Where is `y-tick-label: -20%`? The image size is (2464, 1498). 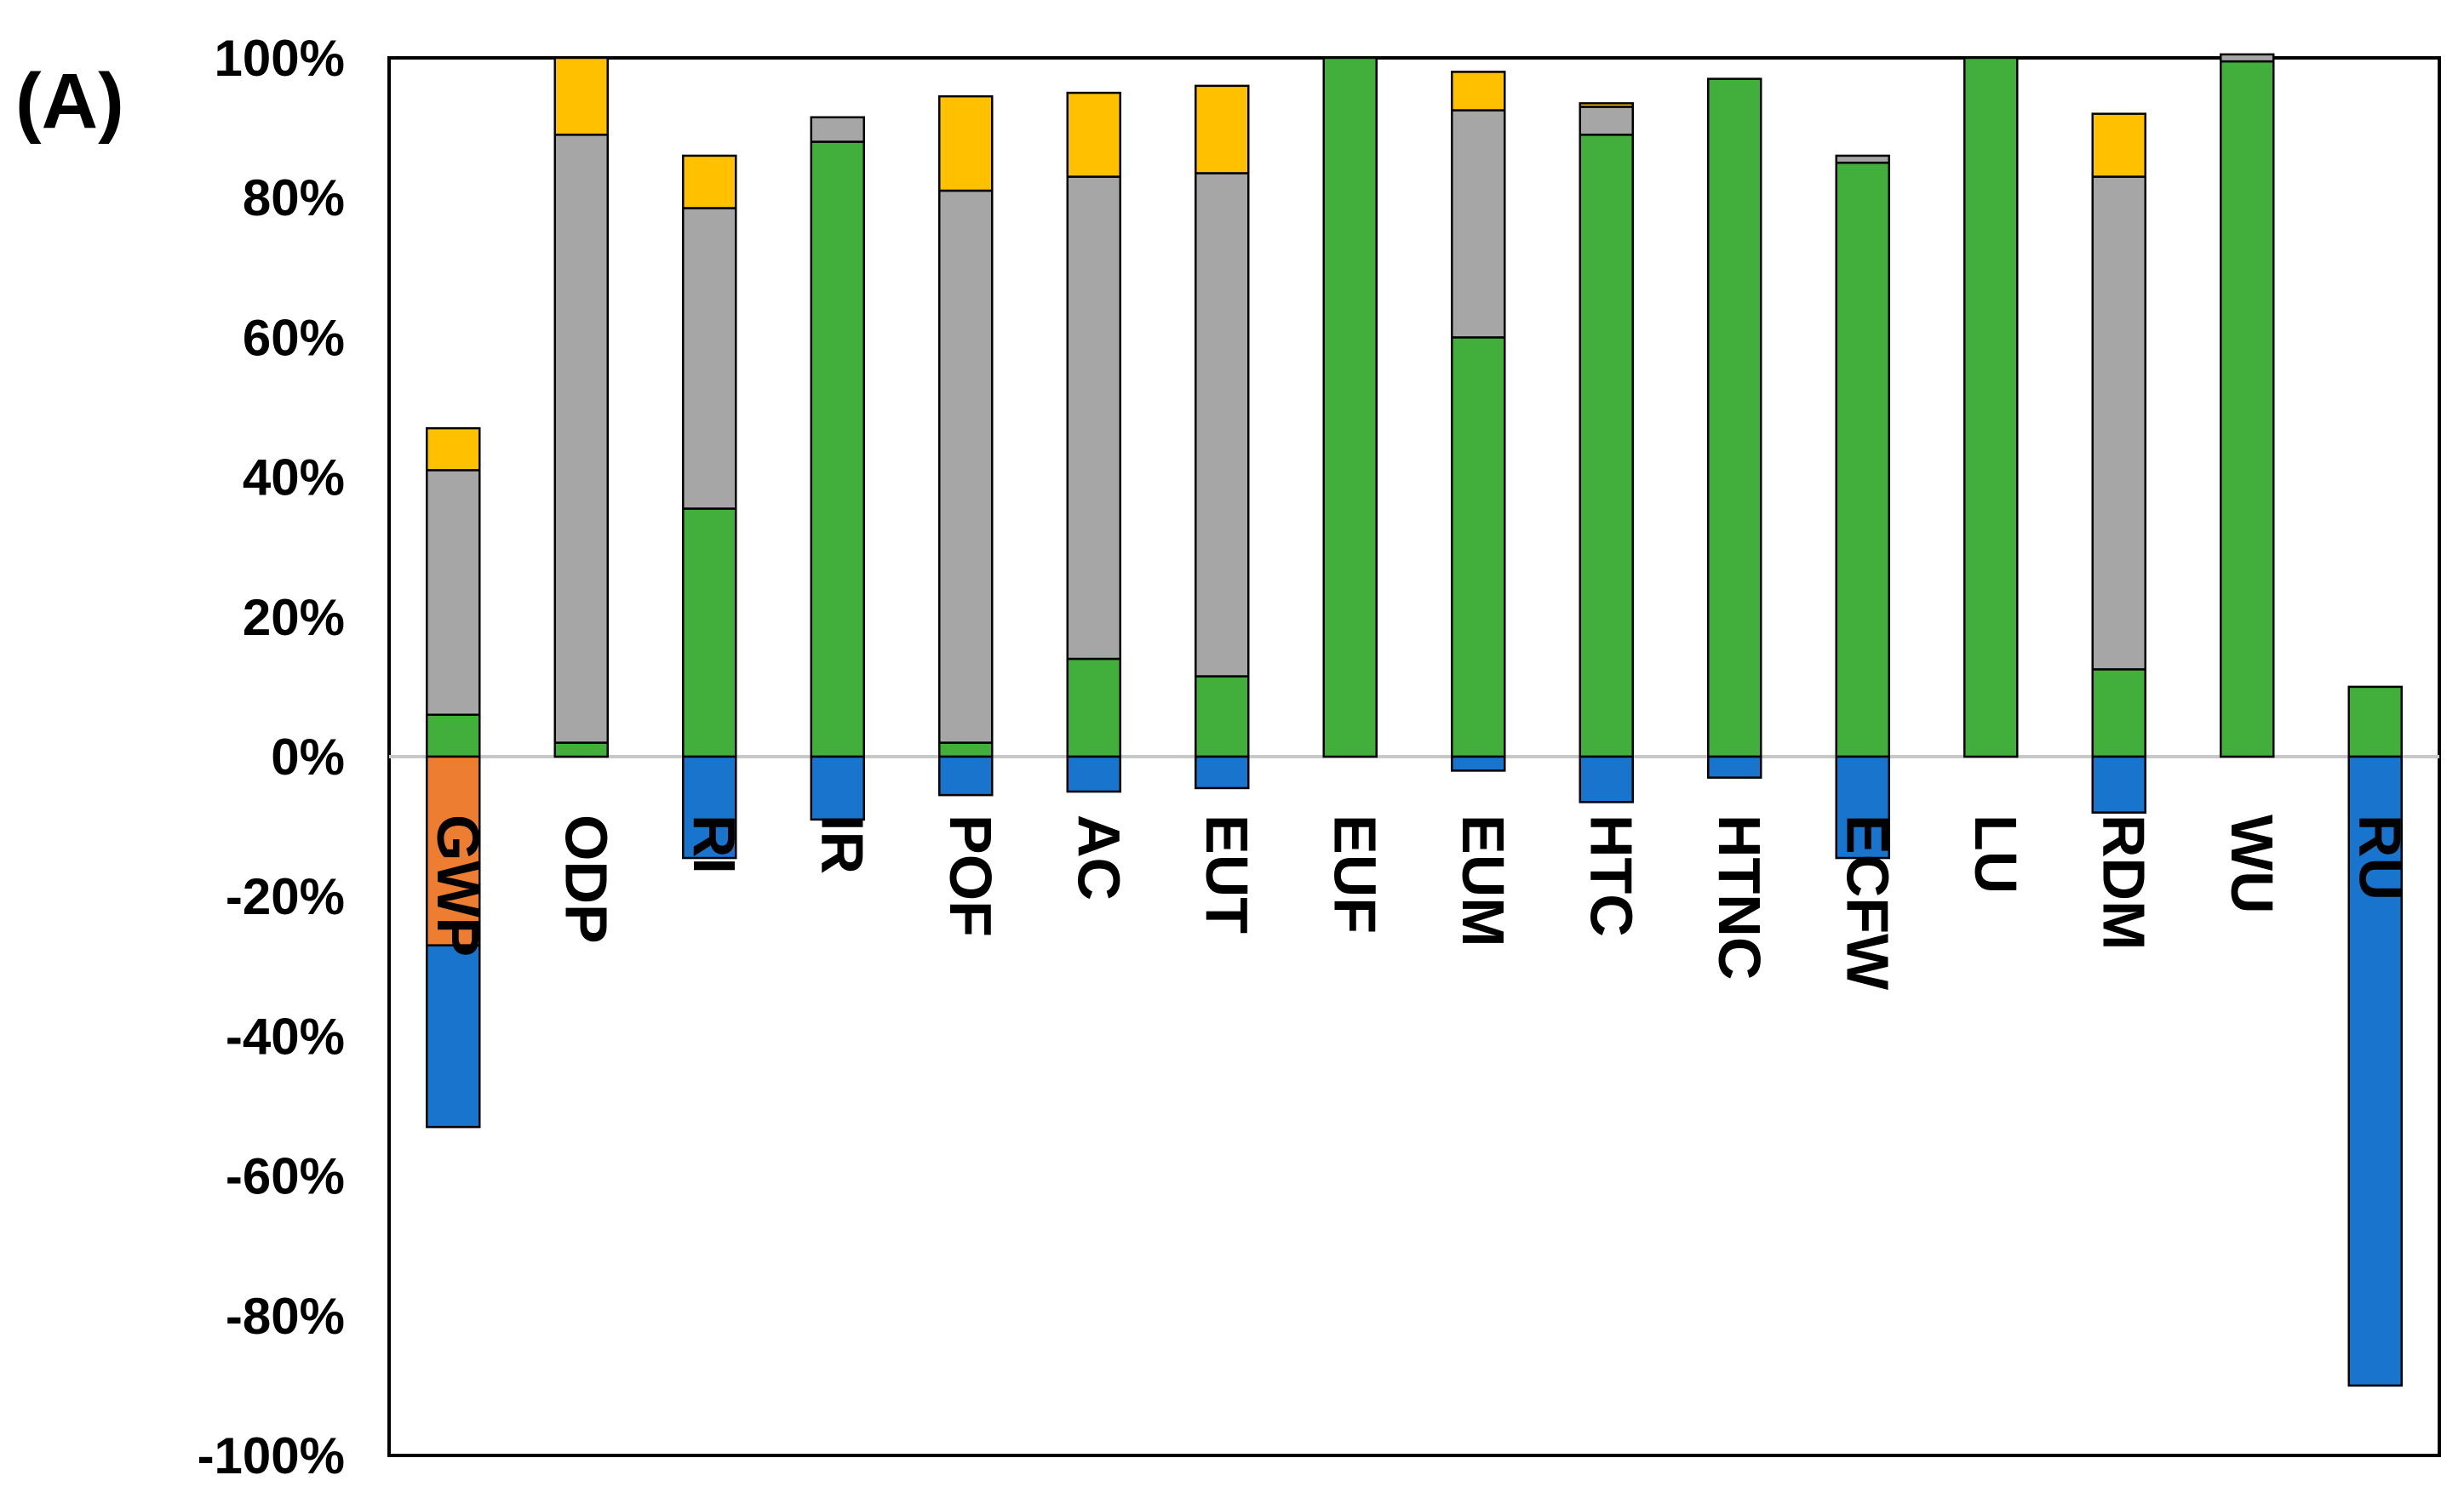 y-tick-label: -20% is located at coordinates (285, 897).